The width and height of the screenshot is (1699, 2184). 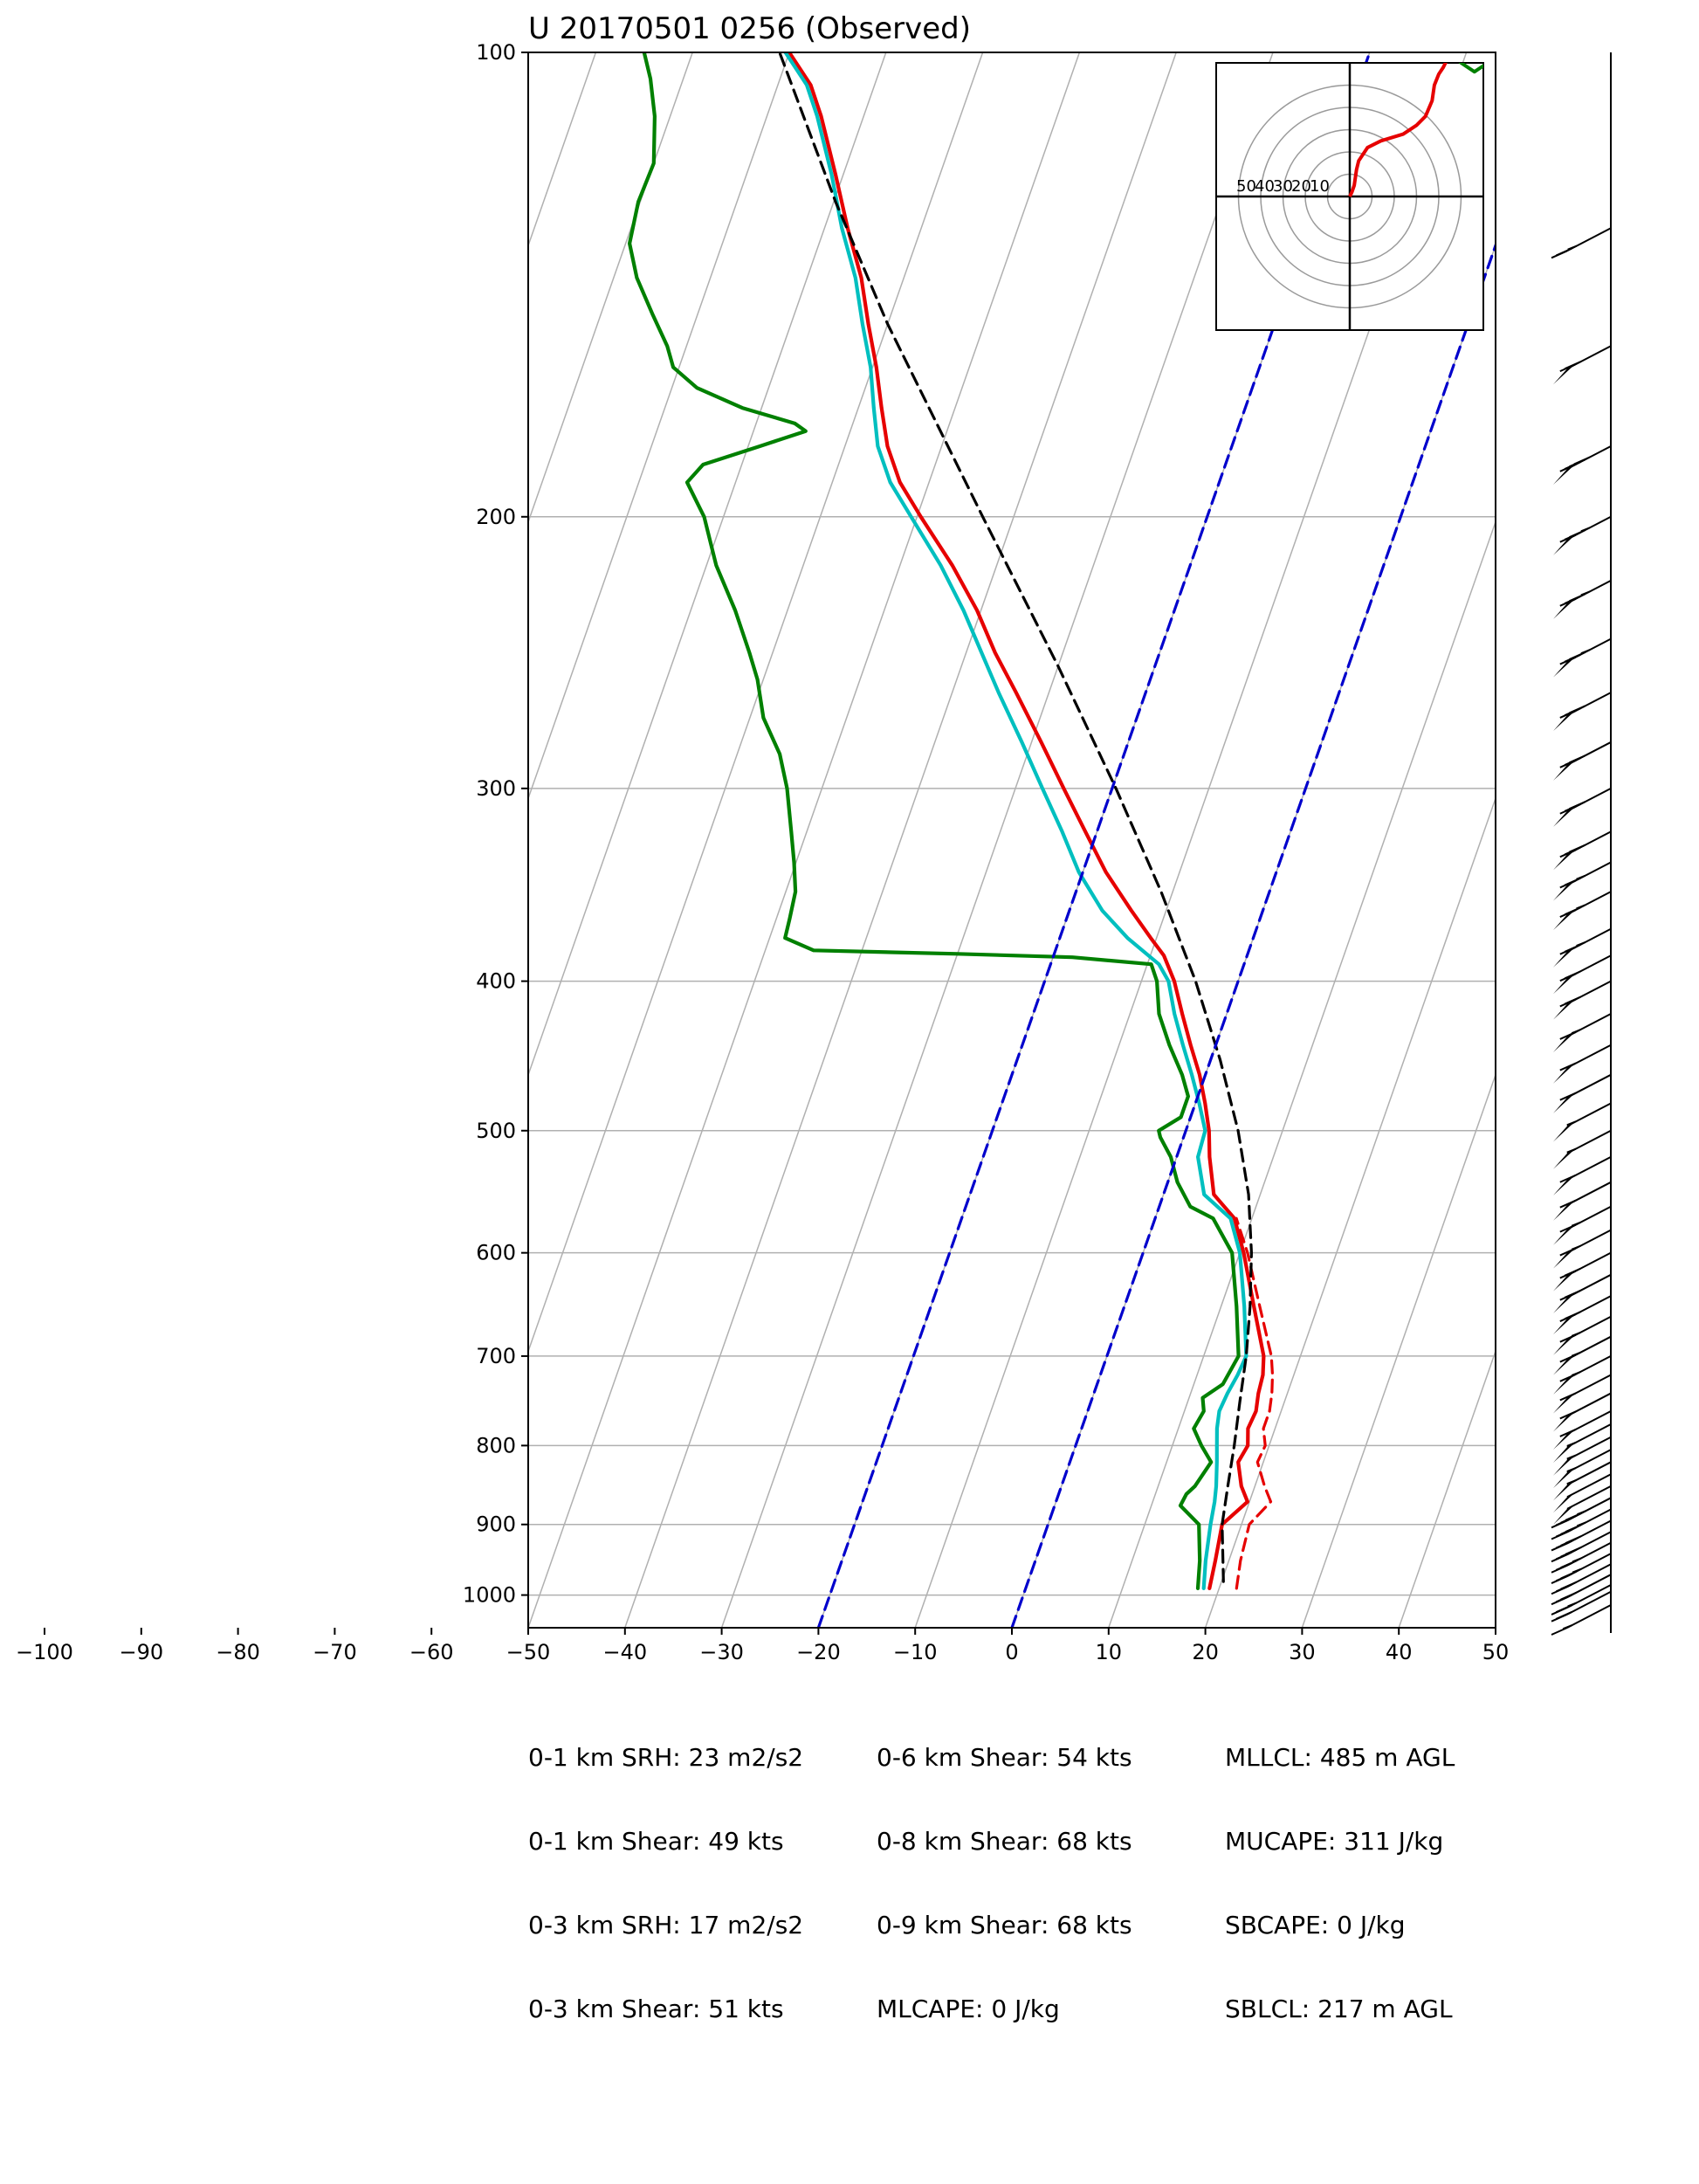 What do you see at coordinates (656, 1841) in the screenshot?
I see `stat-shear-0-1km: 0-1 km Shear: 49 kts` at bounding box center [656, 1841].